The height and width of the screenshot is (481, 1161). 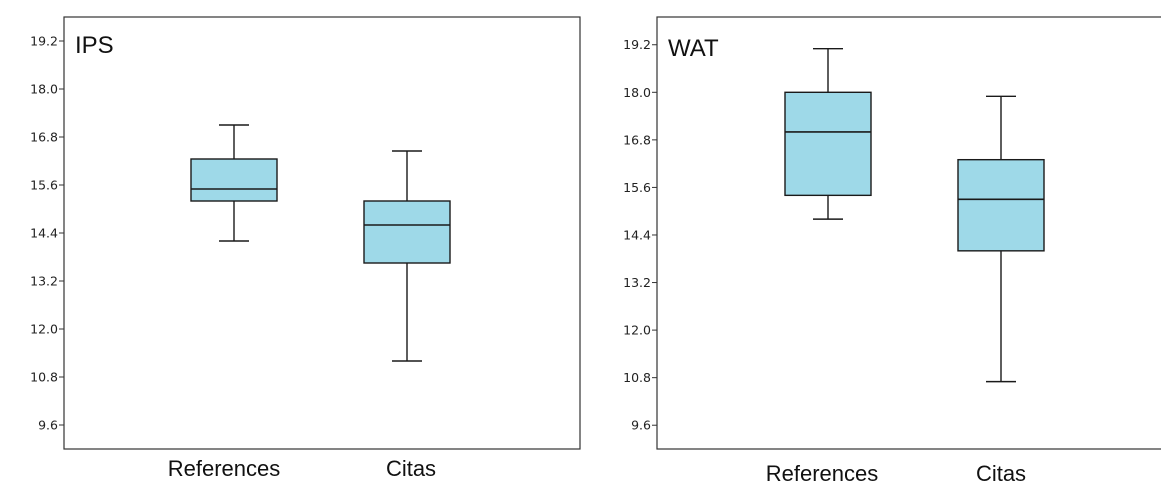 I want to click on box-series, so click(x=320, y=243).